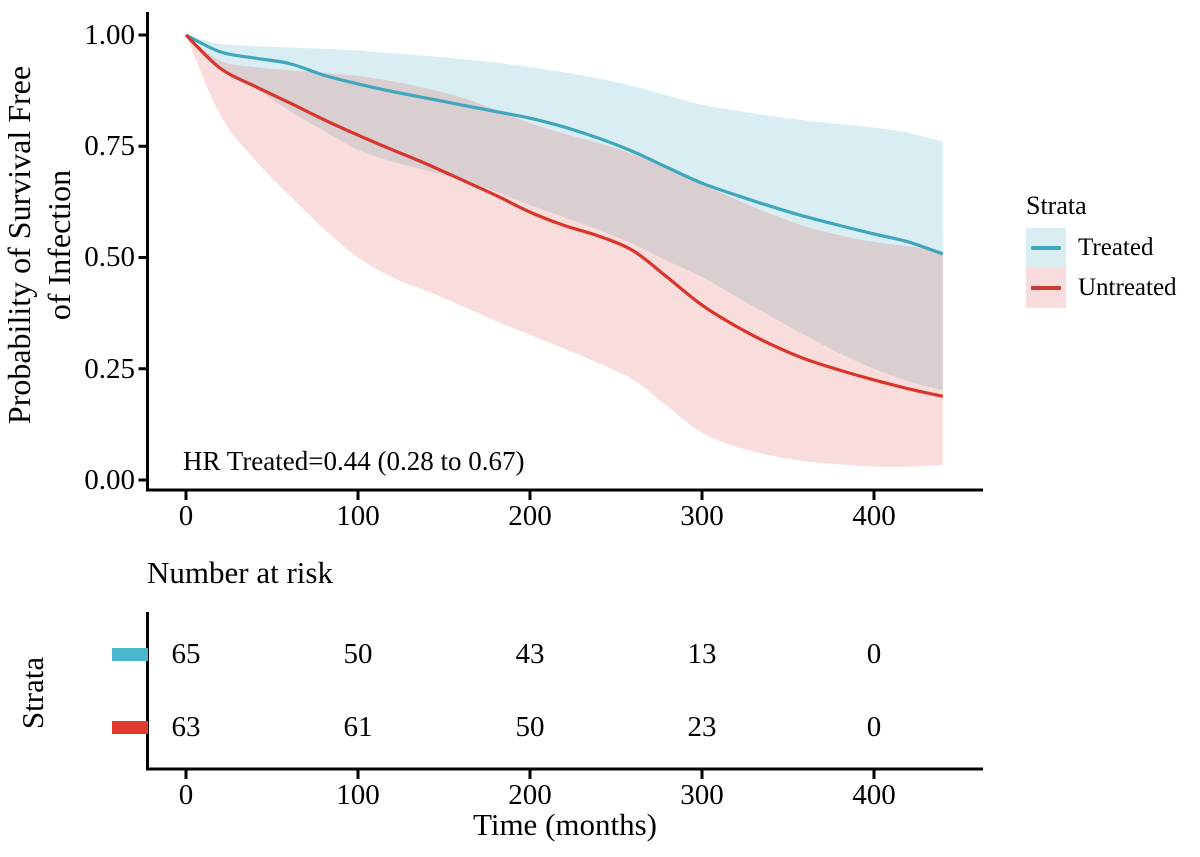 This screenshot has height=857, width=1200. I want to click on x-tick-label-200: 200, so click(530, 516).